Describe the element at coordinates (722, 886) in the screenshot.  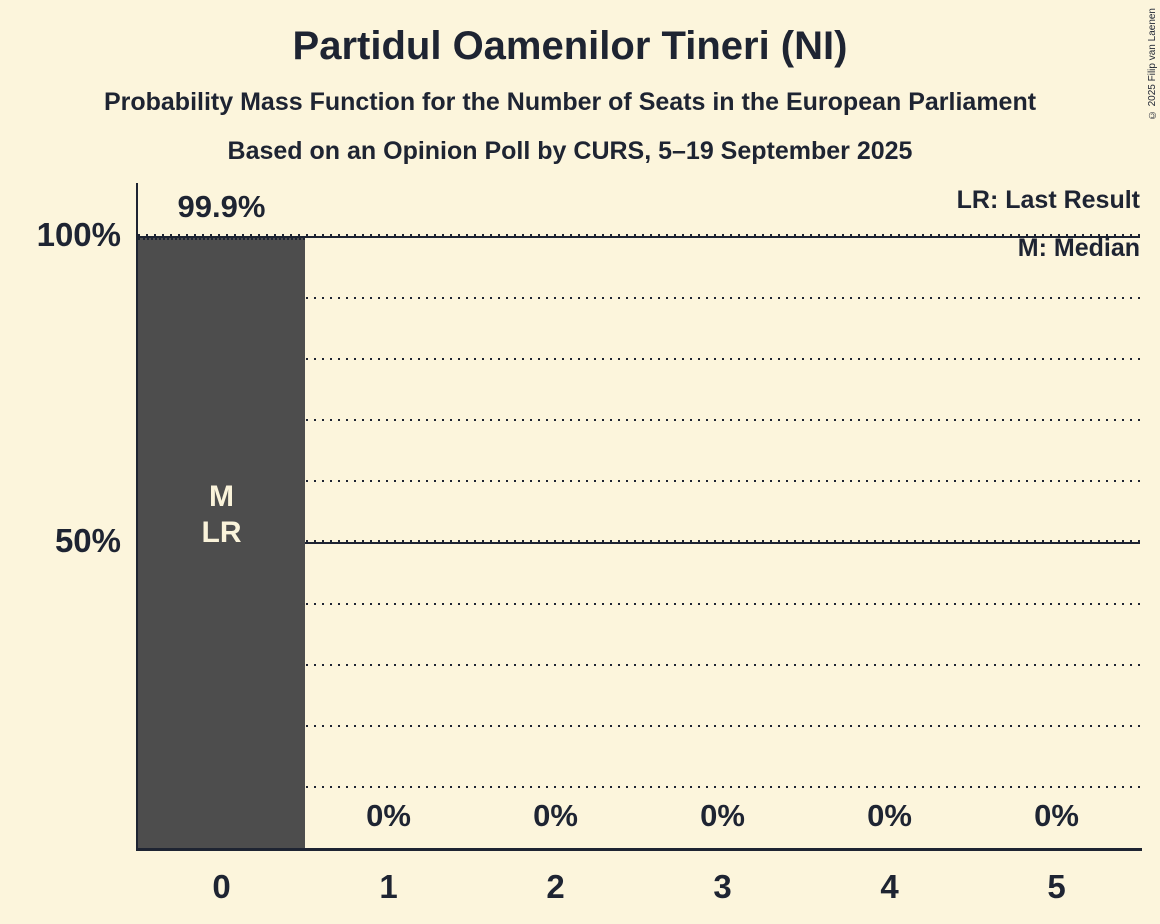
I see `x-tick-label-3: 3` at that location.